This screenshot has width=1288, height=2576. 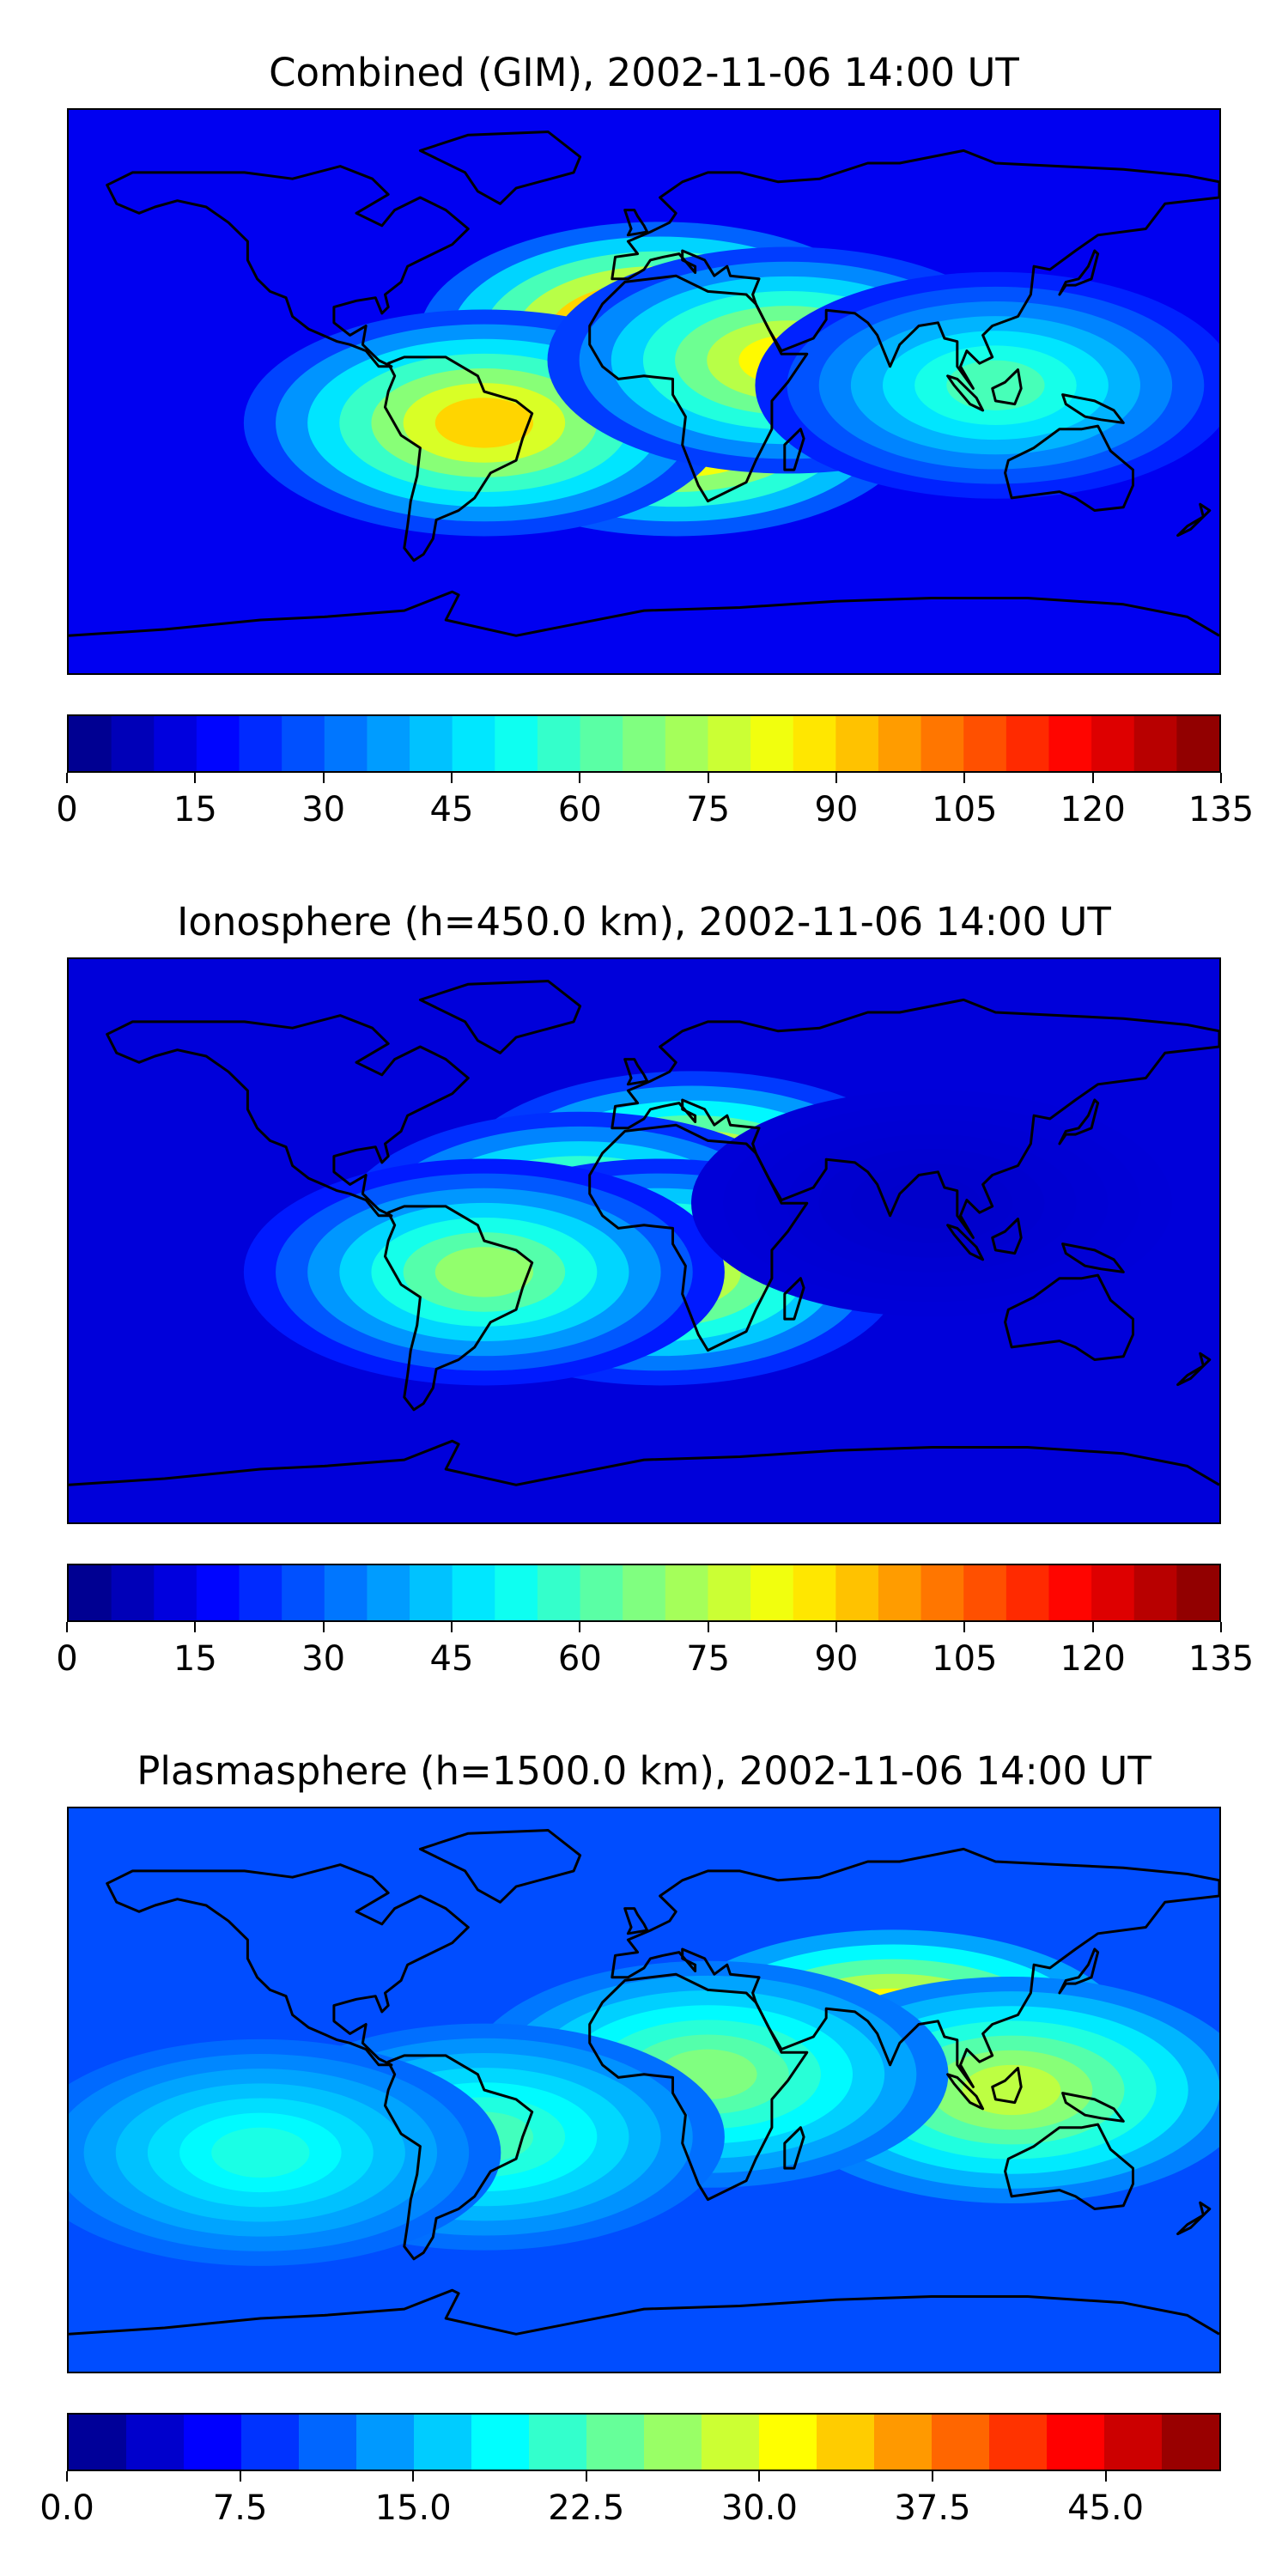 What do you see at coordinates (1093, 810) in the screenshot?
I see `colorbar-tick-label: 120` at bounding box center [1093, 810].